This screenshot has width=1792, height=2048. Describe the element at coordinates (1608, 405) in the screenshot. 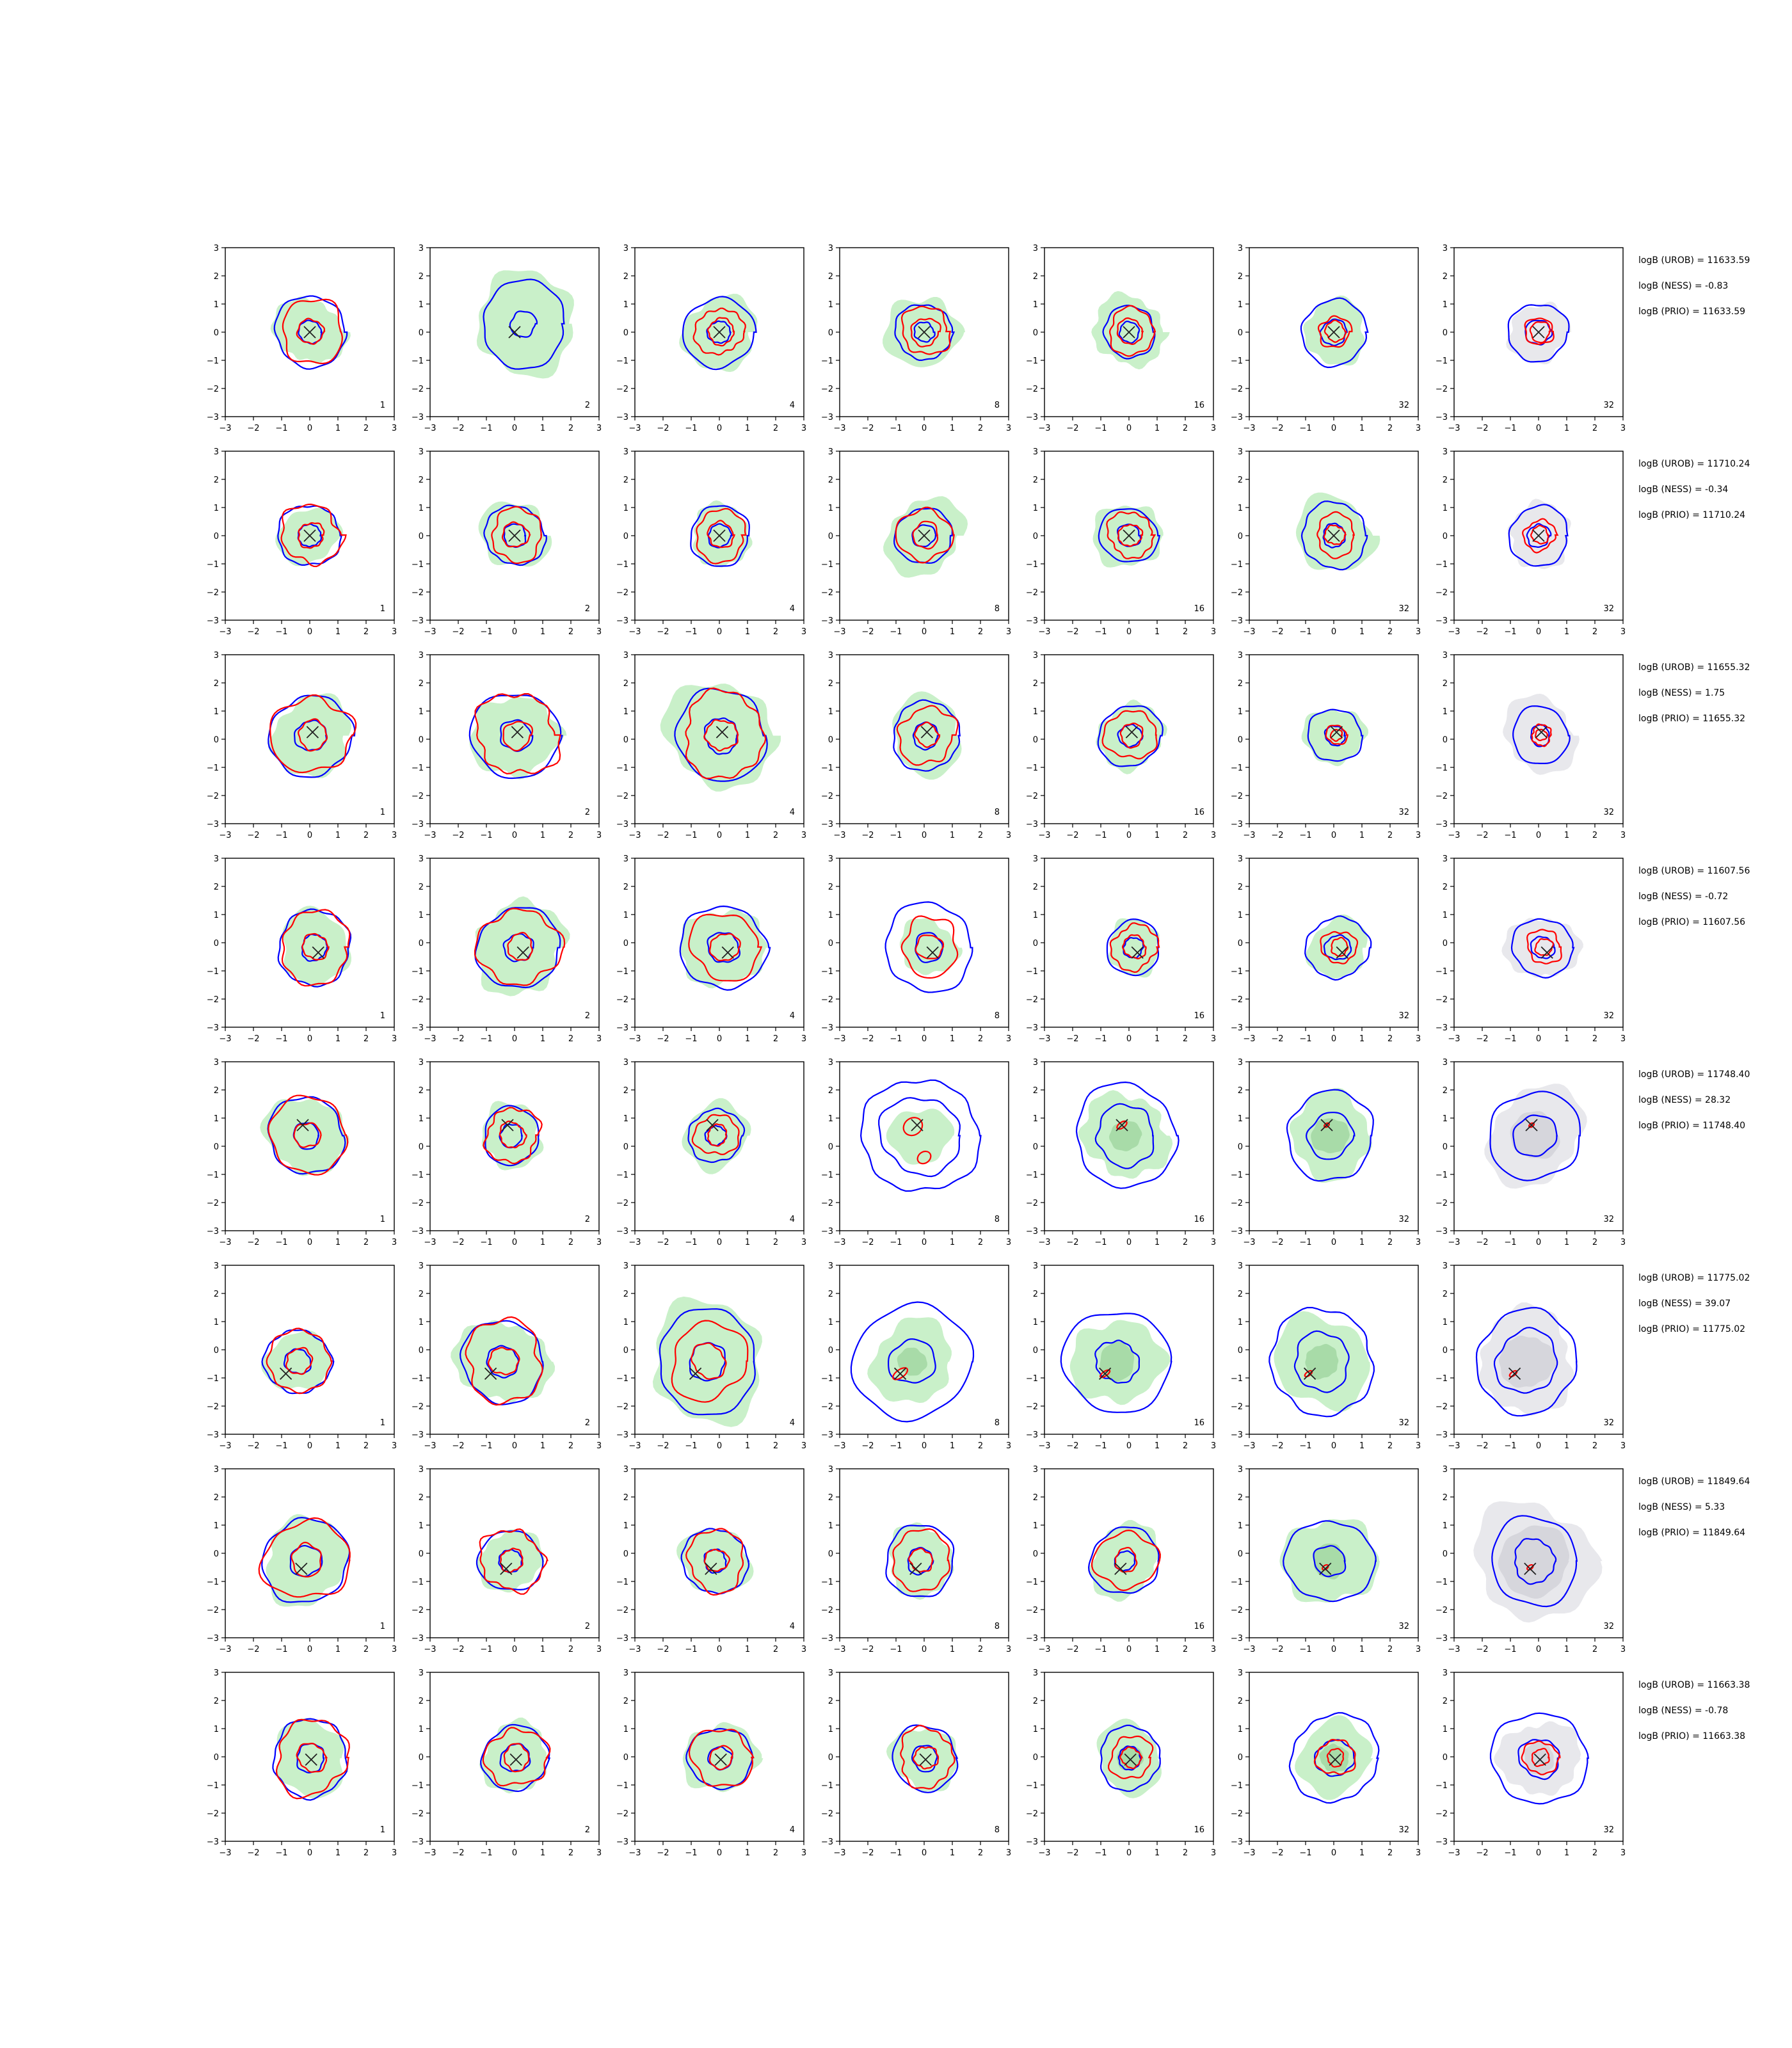

I see `panel-count-label: 32` at that location.